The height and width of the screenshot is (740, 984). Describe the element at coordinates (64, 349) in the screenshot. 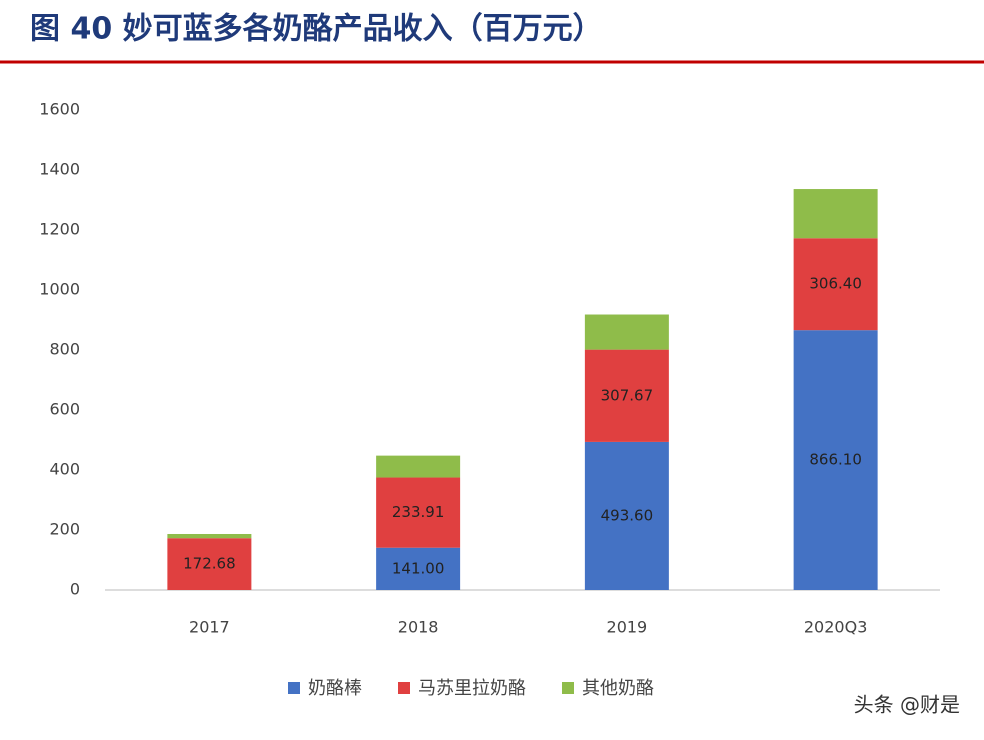

I see `y-tick-label: 800` at that location.